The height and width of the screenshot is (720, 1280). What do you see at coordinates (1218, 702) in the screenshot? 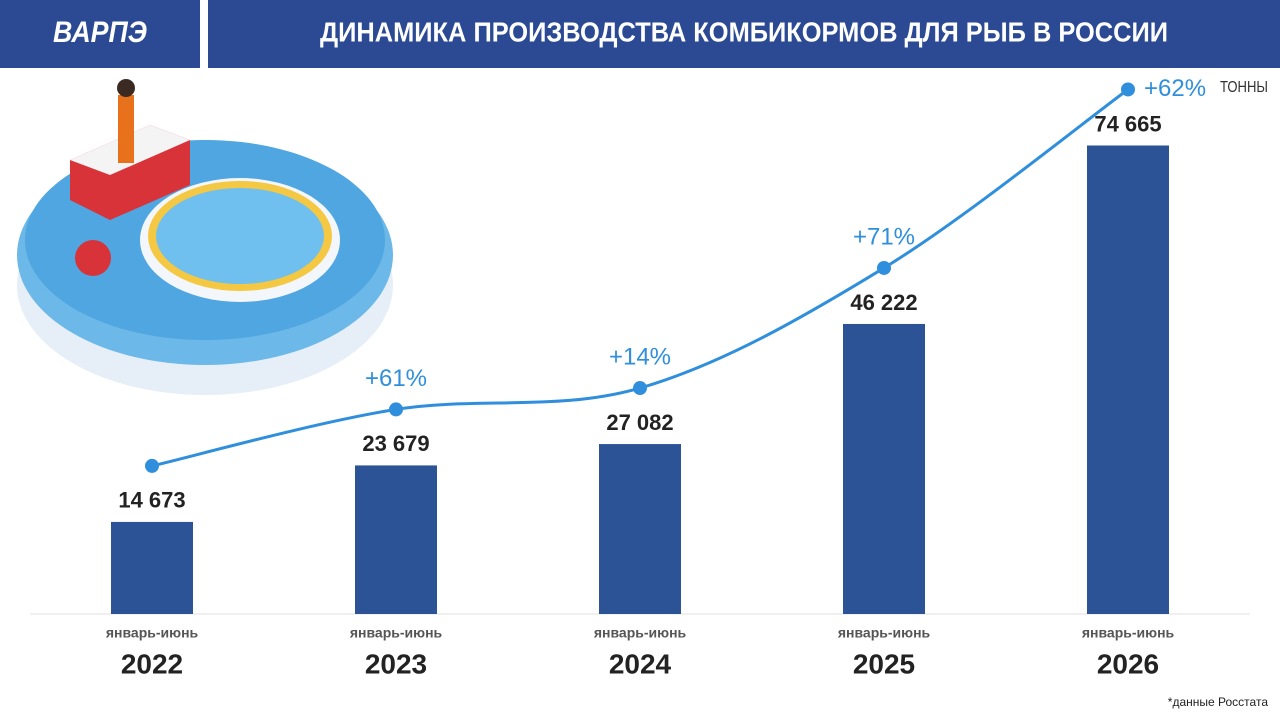
I see `source-note: *данные Росстата` at bounding box center [1218, 702].